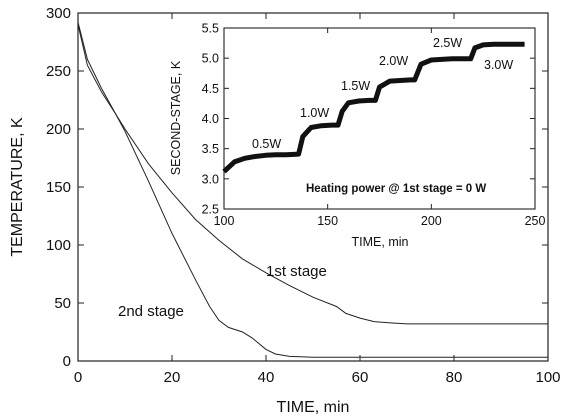 The image size is (563, 418). What do you see at coordinates (355, 86) in the screenshot?
I see `inset-label-1.5W: 1.5W` at bounding box center [355, 86].